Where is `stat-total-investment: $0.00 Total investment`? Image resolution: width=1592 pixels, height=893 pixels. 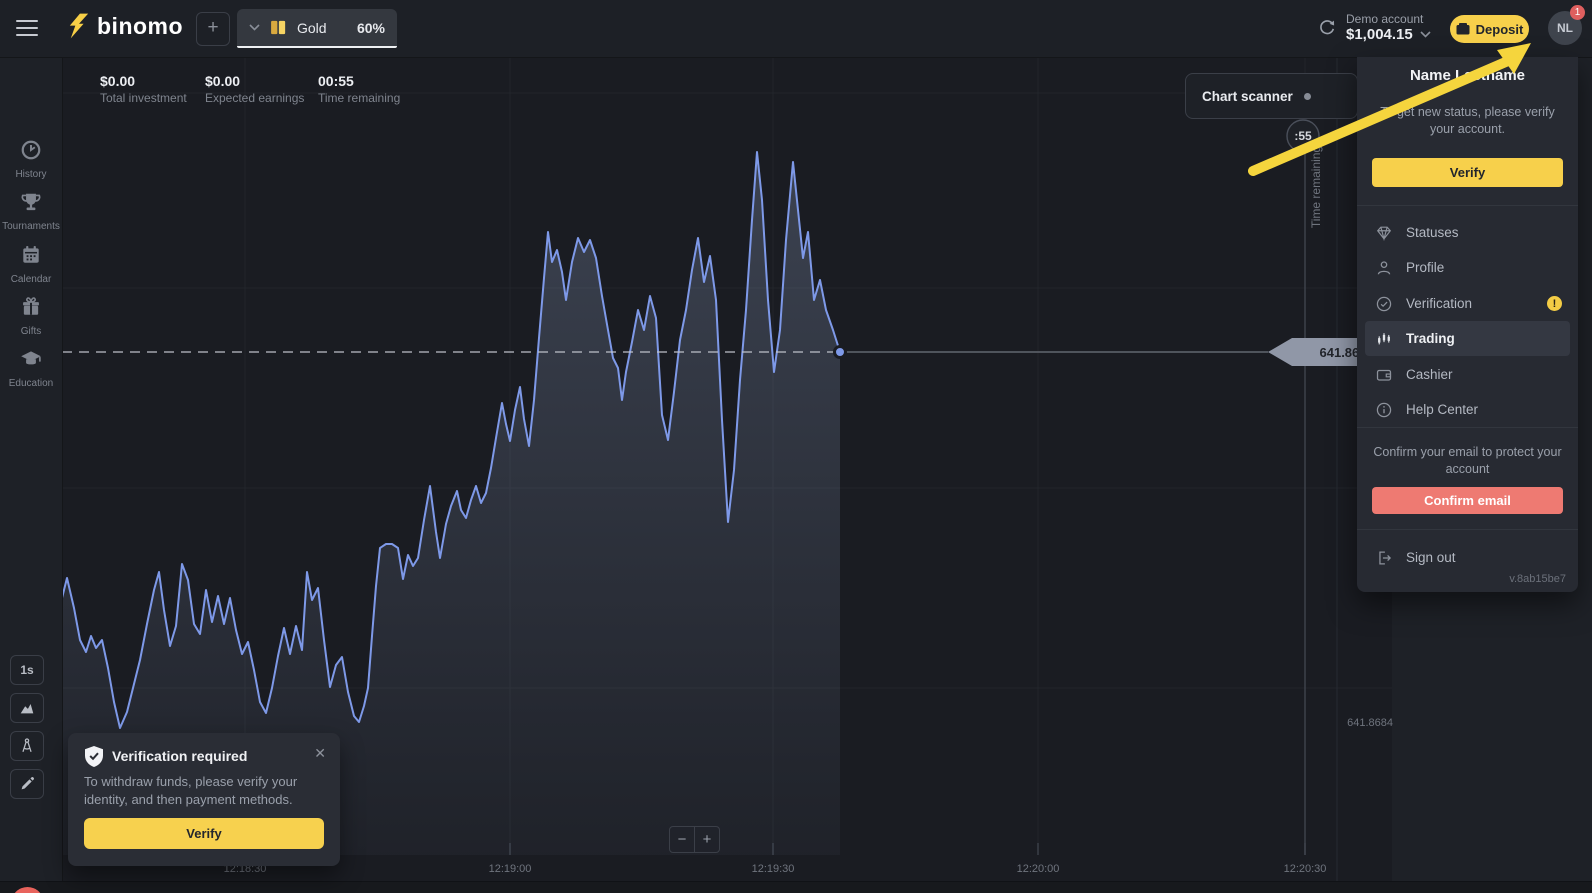
stat-total-investment: $0.00 Total investment is located at coordinates (143, 89).